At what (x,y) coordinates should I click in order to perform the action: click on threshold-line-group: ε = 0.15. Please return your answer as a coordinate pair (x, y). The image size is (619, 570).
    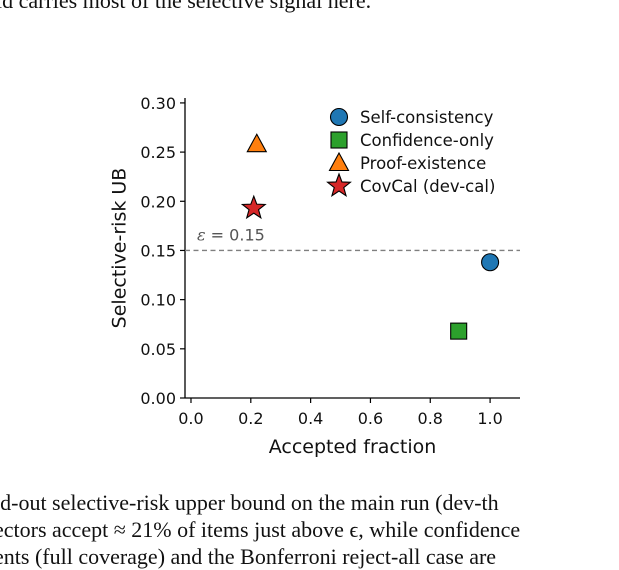
    Looking at the image, I should click on (352, 238).